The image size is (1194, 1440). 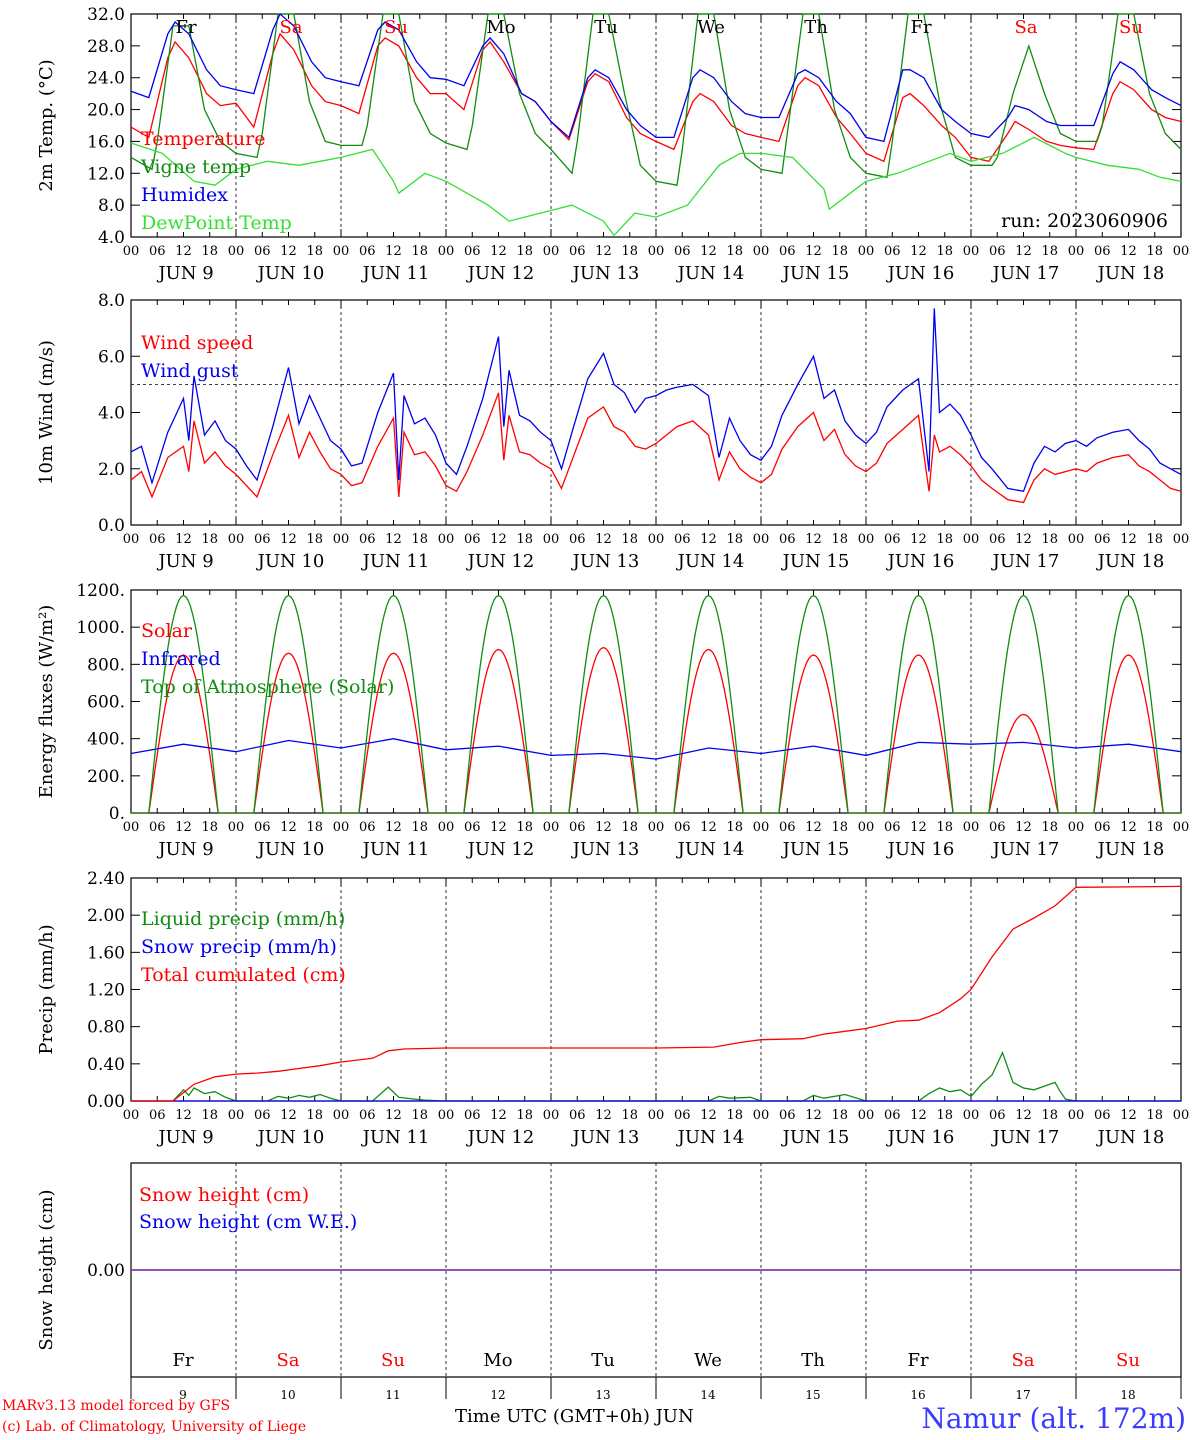 What do you see at coordinates (185, 27) in the screenshot?
I see `weekday-label-top: Fr` at bounding box center [185, 27].